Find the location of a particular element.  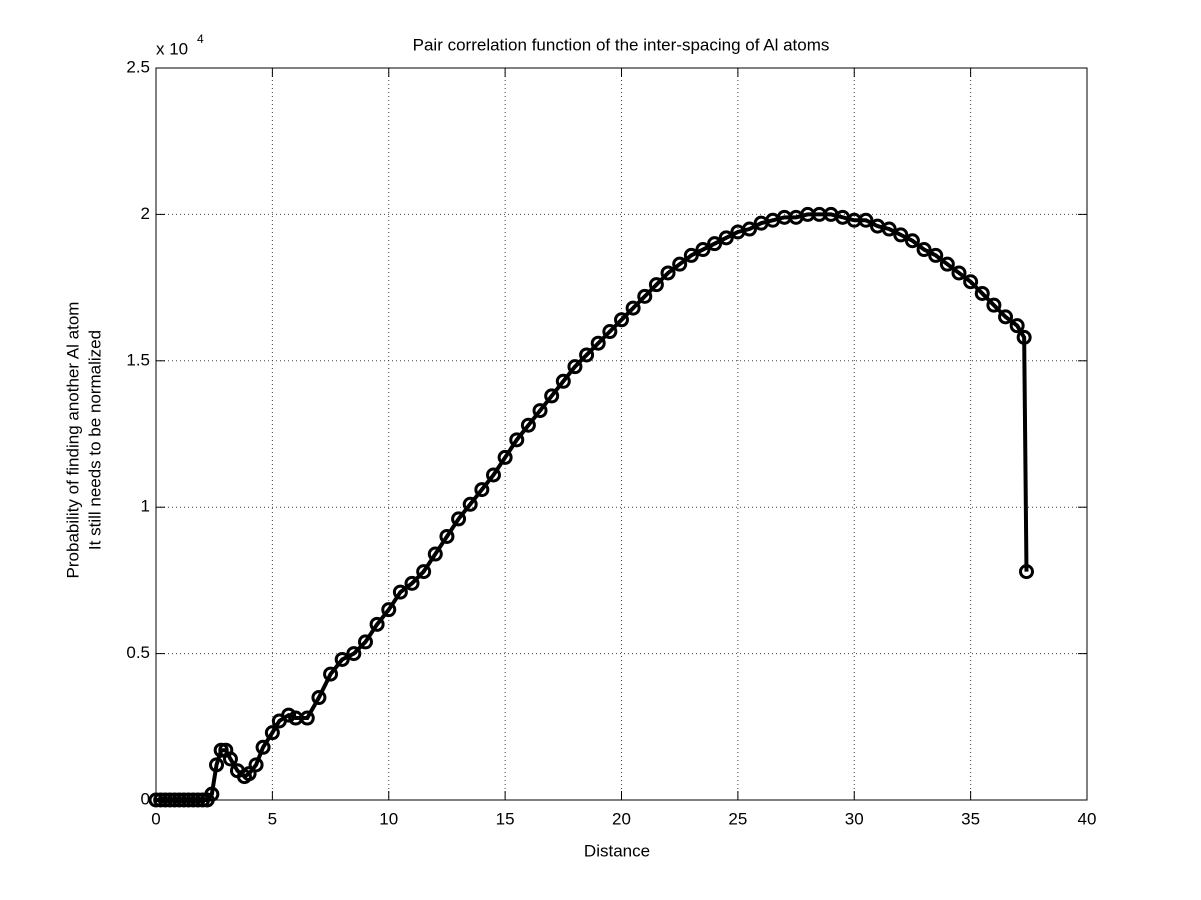

x-tick-label: 25 is located at coordinates (737, 818).